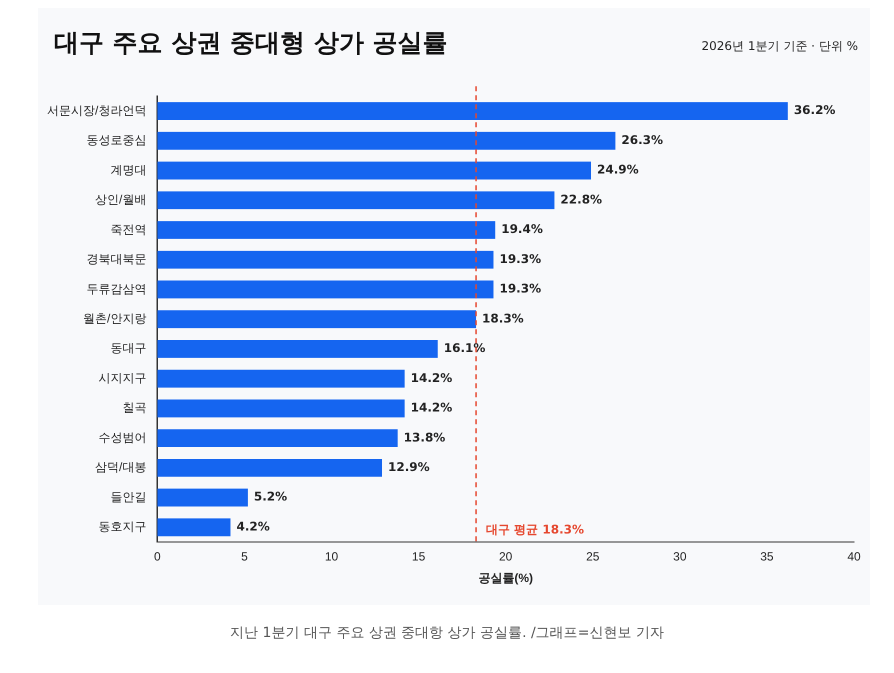 The image size is (894, 673). I want to click on data-label: 5.2%, so click(271, 497).